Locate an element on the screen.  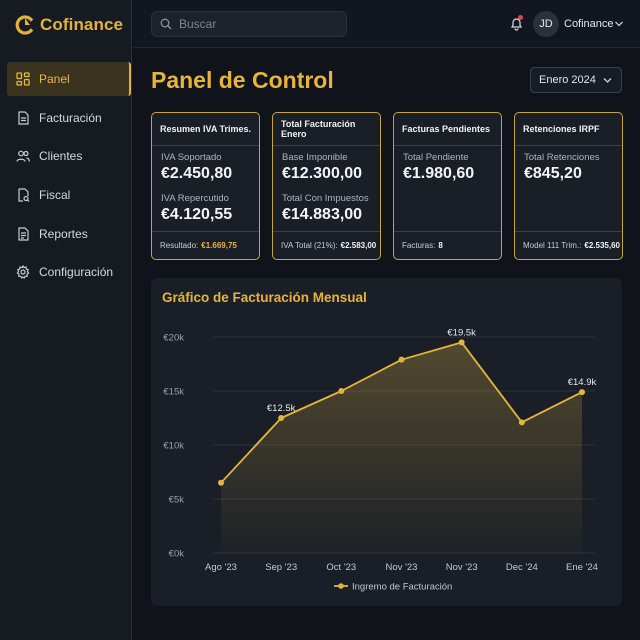
card-label: Total Retenciones is located at coordinates (562, 157).